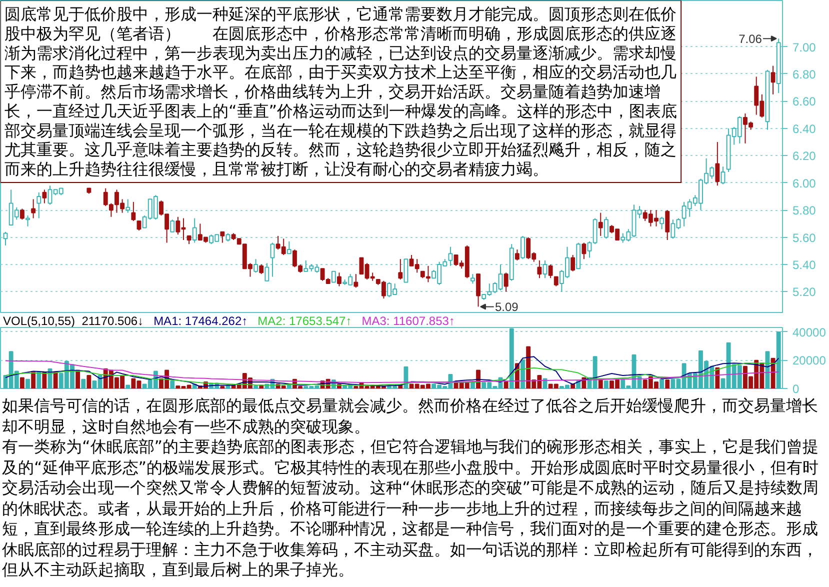 This screenshot has height=587, width=829. Describe the element at coordinates (305, 321) in the screenshot. I see `text: MA2: 17653.547↑` at that location.